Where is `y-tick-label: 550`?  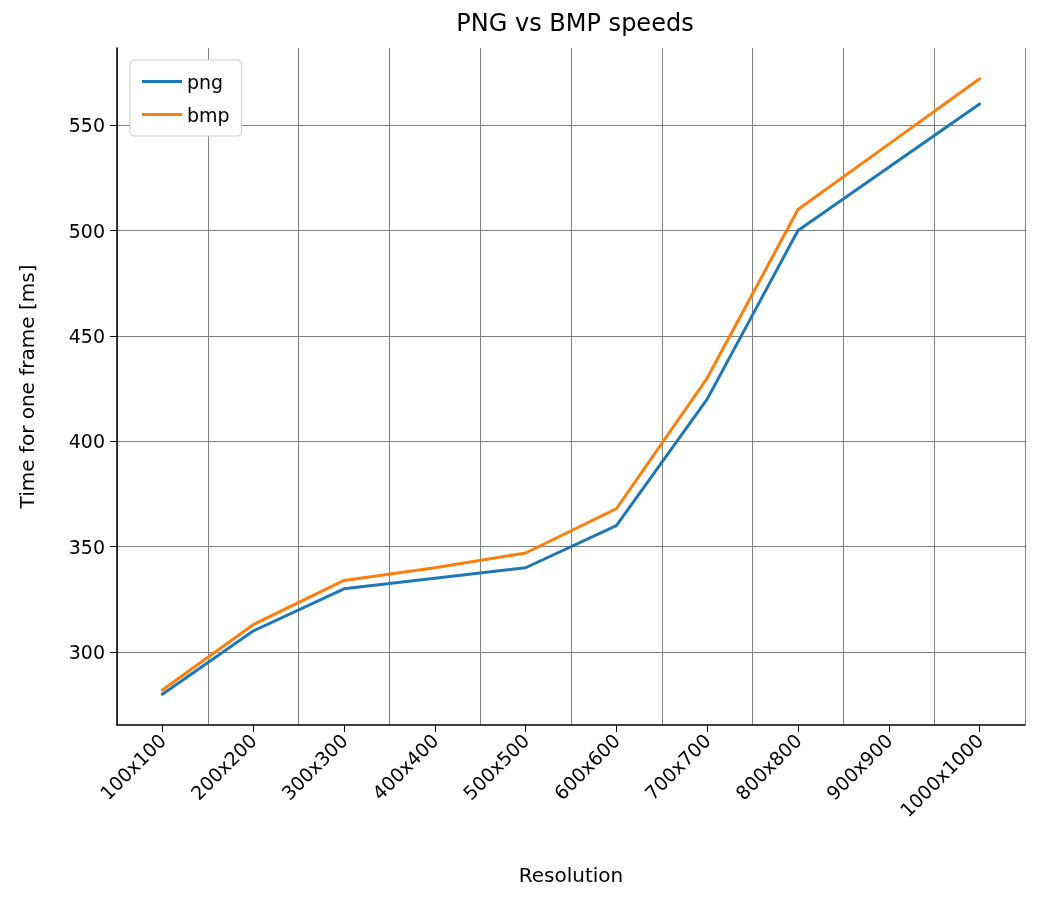
y-tick-label: 550 is located at coordinates (86, 125).